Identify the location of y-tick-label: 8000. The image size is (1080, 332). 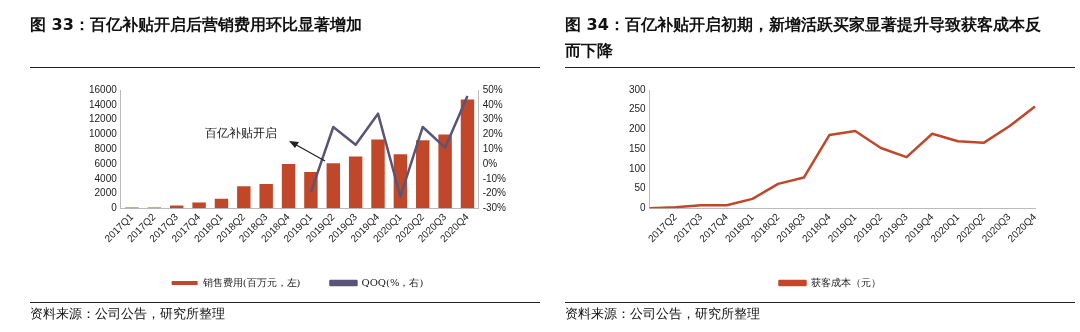
(106, 148).